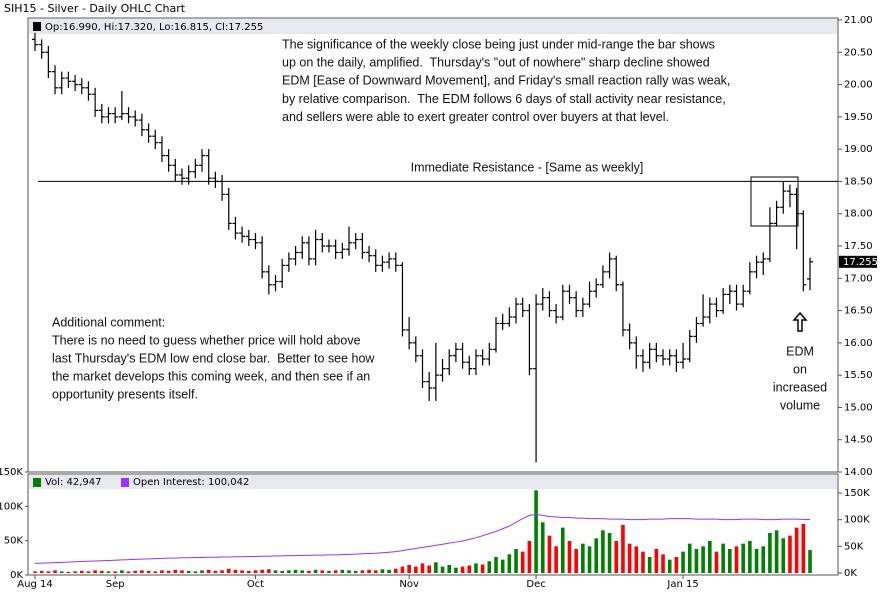 The image size is (880, 612). Describe the element at coordinates (255, 584) in the screenshot. I see `x-tick-label: Oct` at that location.